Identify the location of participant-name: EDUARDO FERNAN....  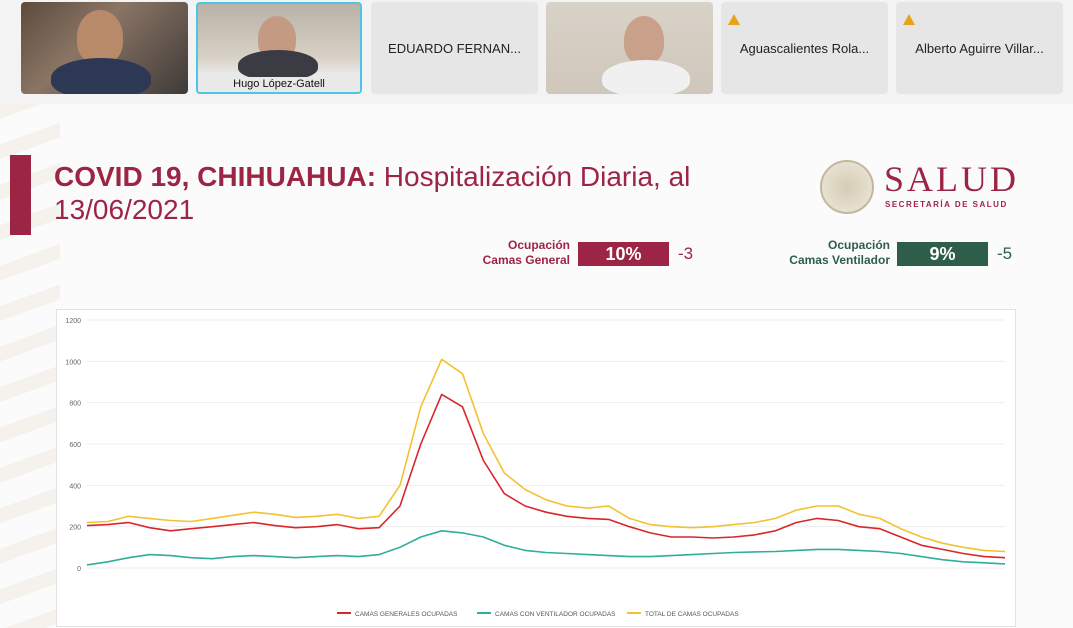
(454, 48).